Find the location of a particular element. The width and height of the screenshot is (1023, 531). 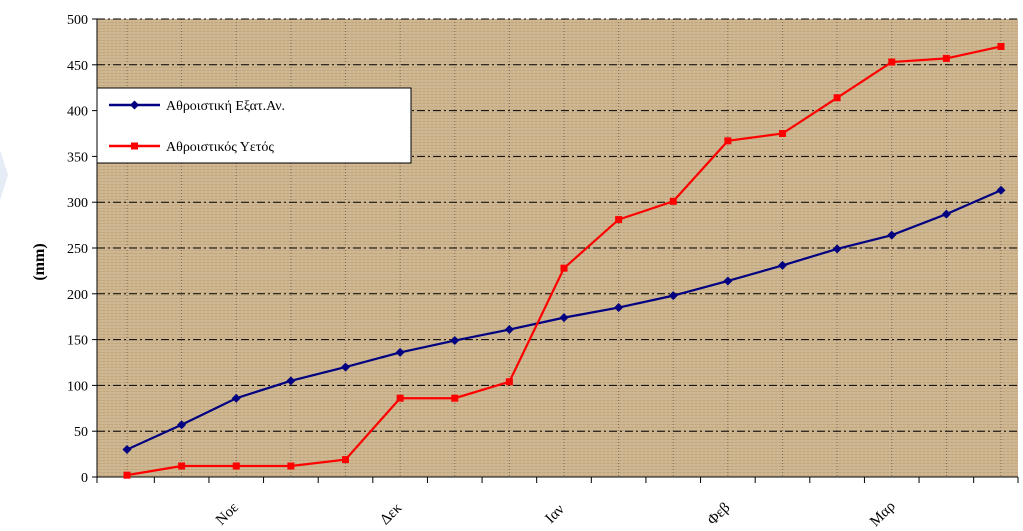

y-tick-label: 200 is located at coordinates (77, 295).